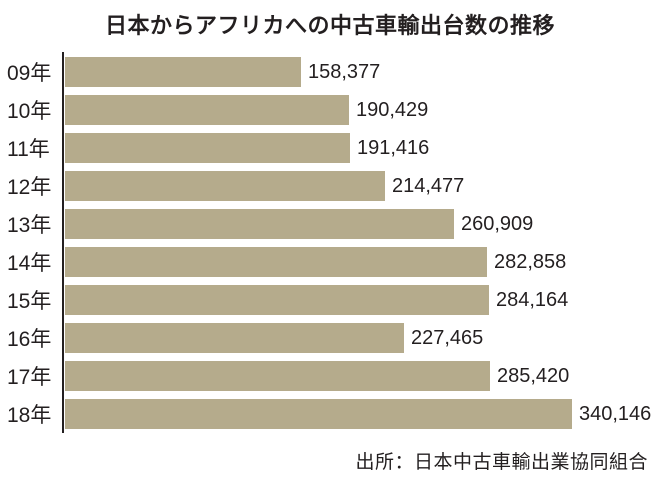 Image resolution: width=660 pixels, height=480 pixels. I want to click on year-label: 12年, so click(29, 187).